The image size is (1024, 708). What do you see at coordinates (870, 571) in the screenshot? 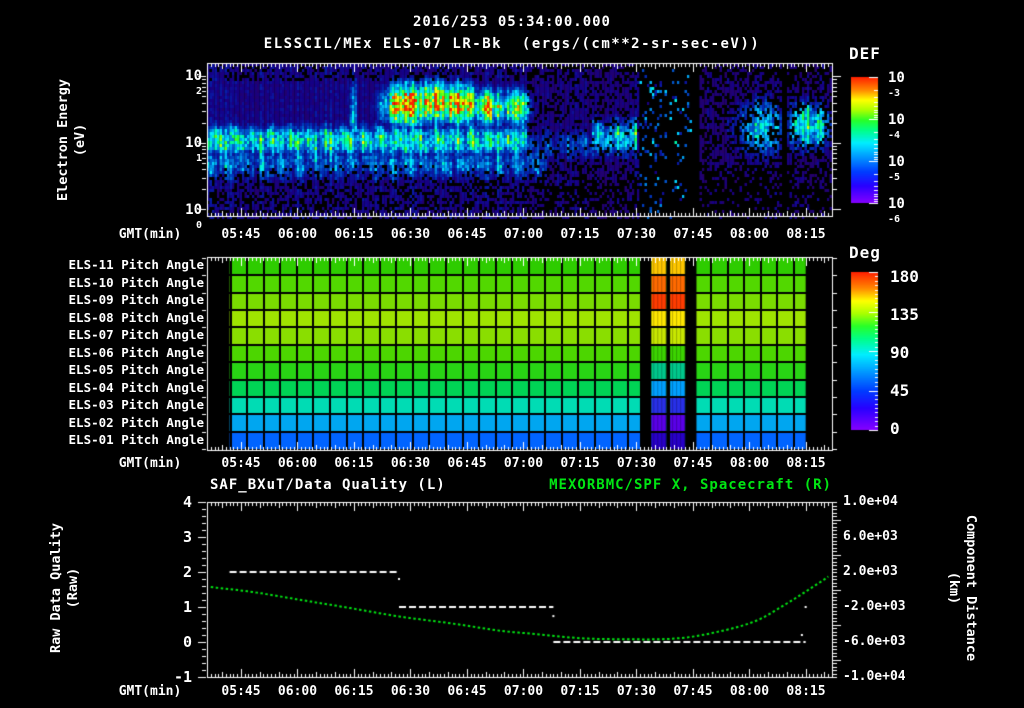
I see `distance-tick-label: 2.0e+03` at bounding box center [870, 571].